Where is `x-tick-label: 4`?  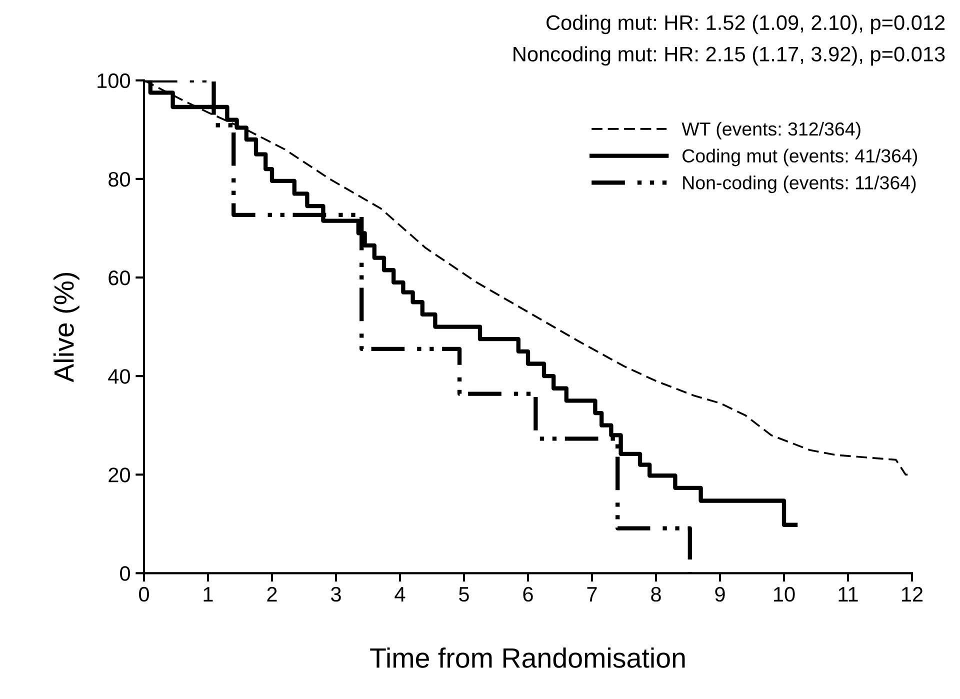 x-tick-label: 4 is located at coordinates (400, 594).